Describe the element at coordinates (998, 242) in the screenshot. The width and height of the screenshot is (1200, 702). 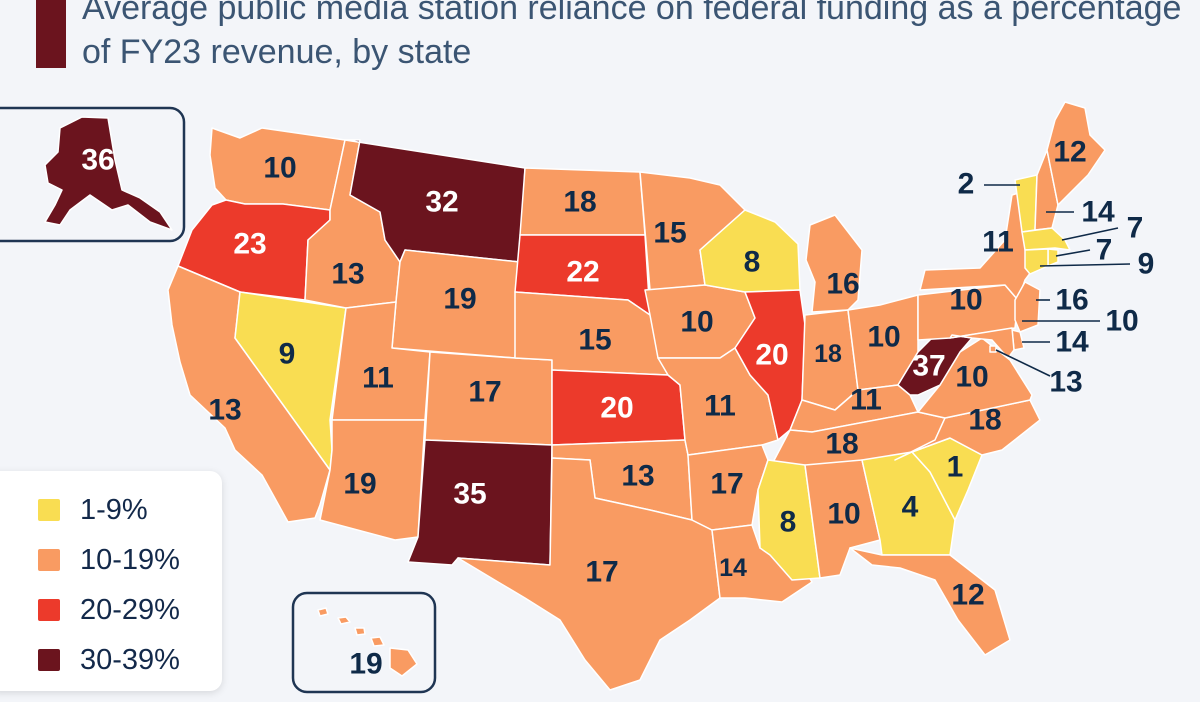
I see `value-label-new-york: 11` at that location.